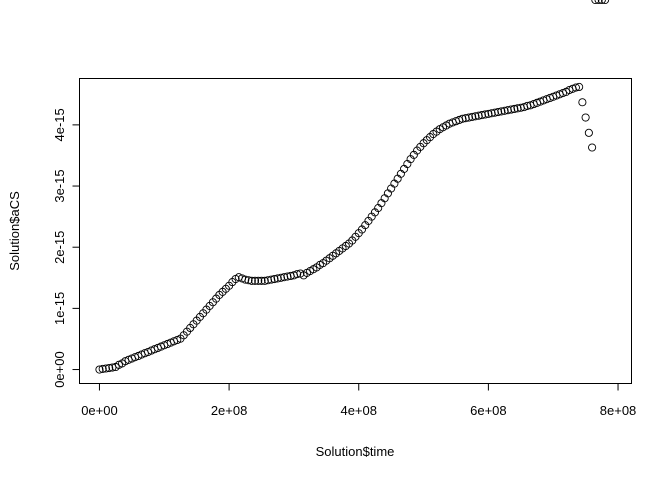  Describe the element at coordinates (59, 247) in the screenshot. I see `y-tick-label: 2e-15` at that location.